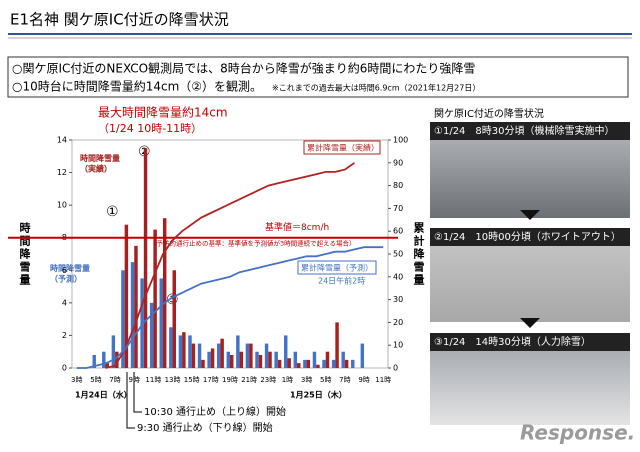 The image size is (640, 452). What do you see at coordinates (192, 380) in the screenshot?
I see `x-tick-label: 15時` at bounding box center [192, 380].